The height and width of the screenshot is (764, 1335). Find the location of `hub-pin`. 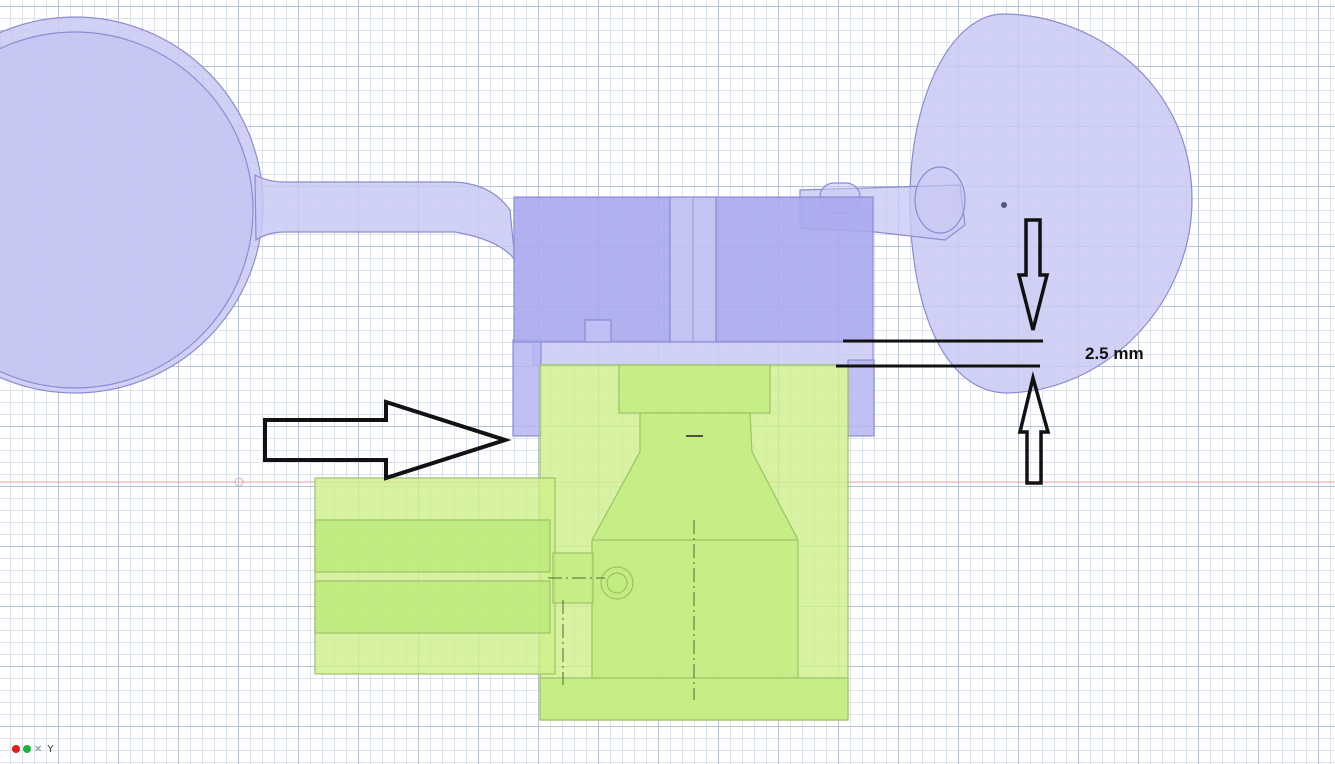

hub-pin is located at coordinates (598, 331).